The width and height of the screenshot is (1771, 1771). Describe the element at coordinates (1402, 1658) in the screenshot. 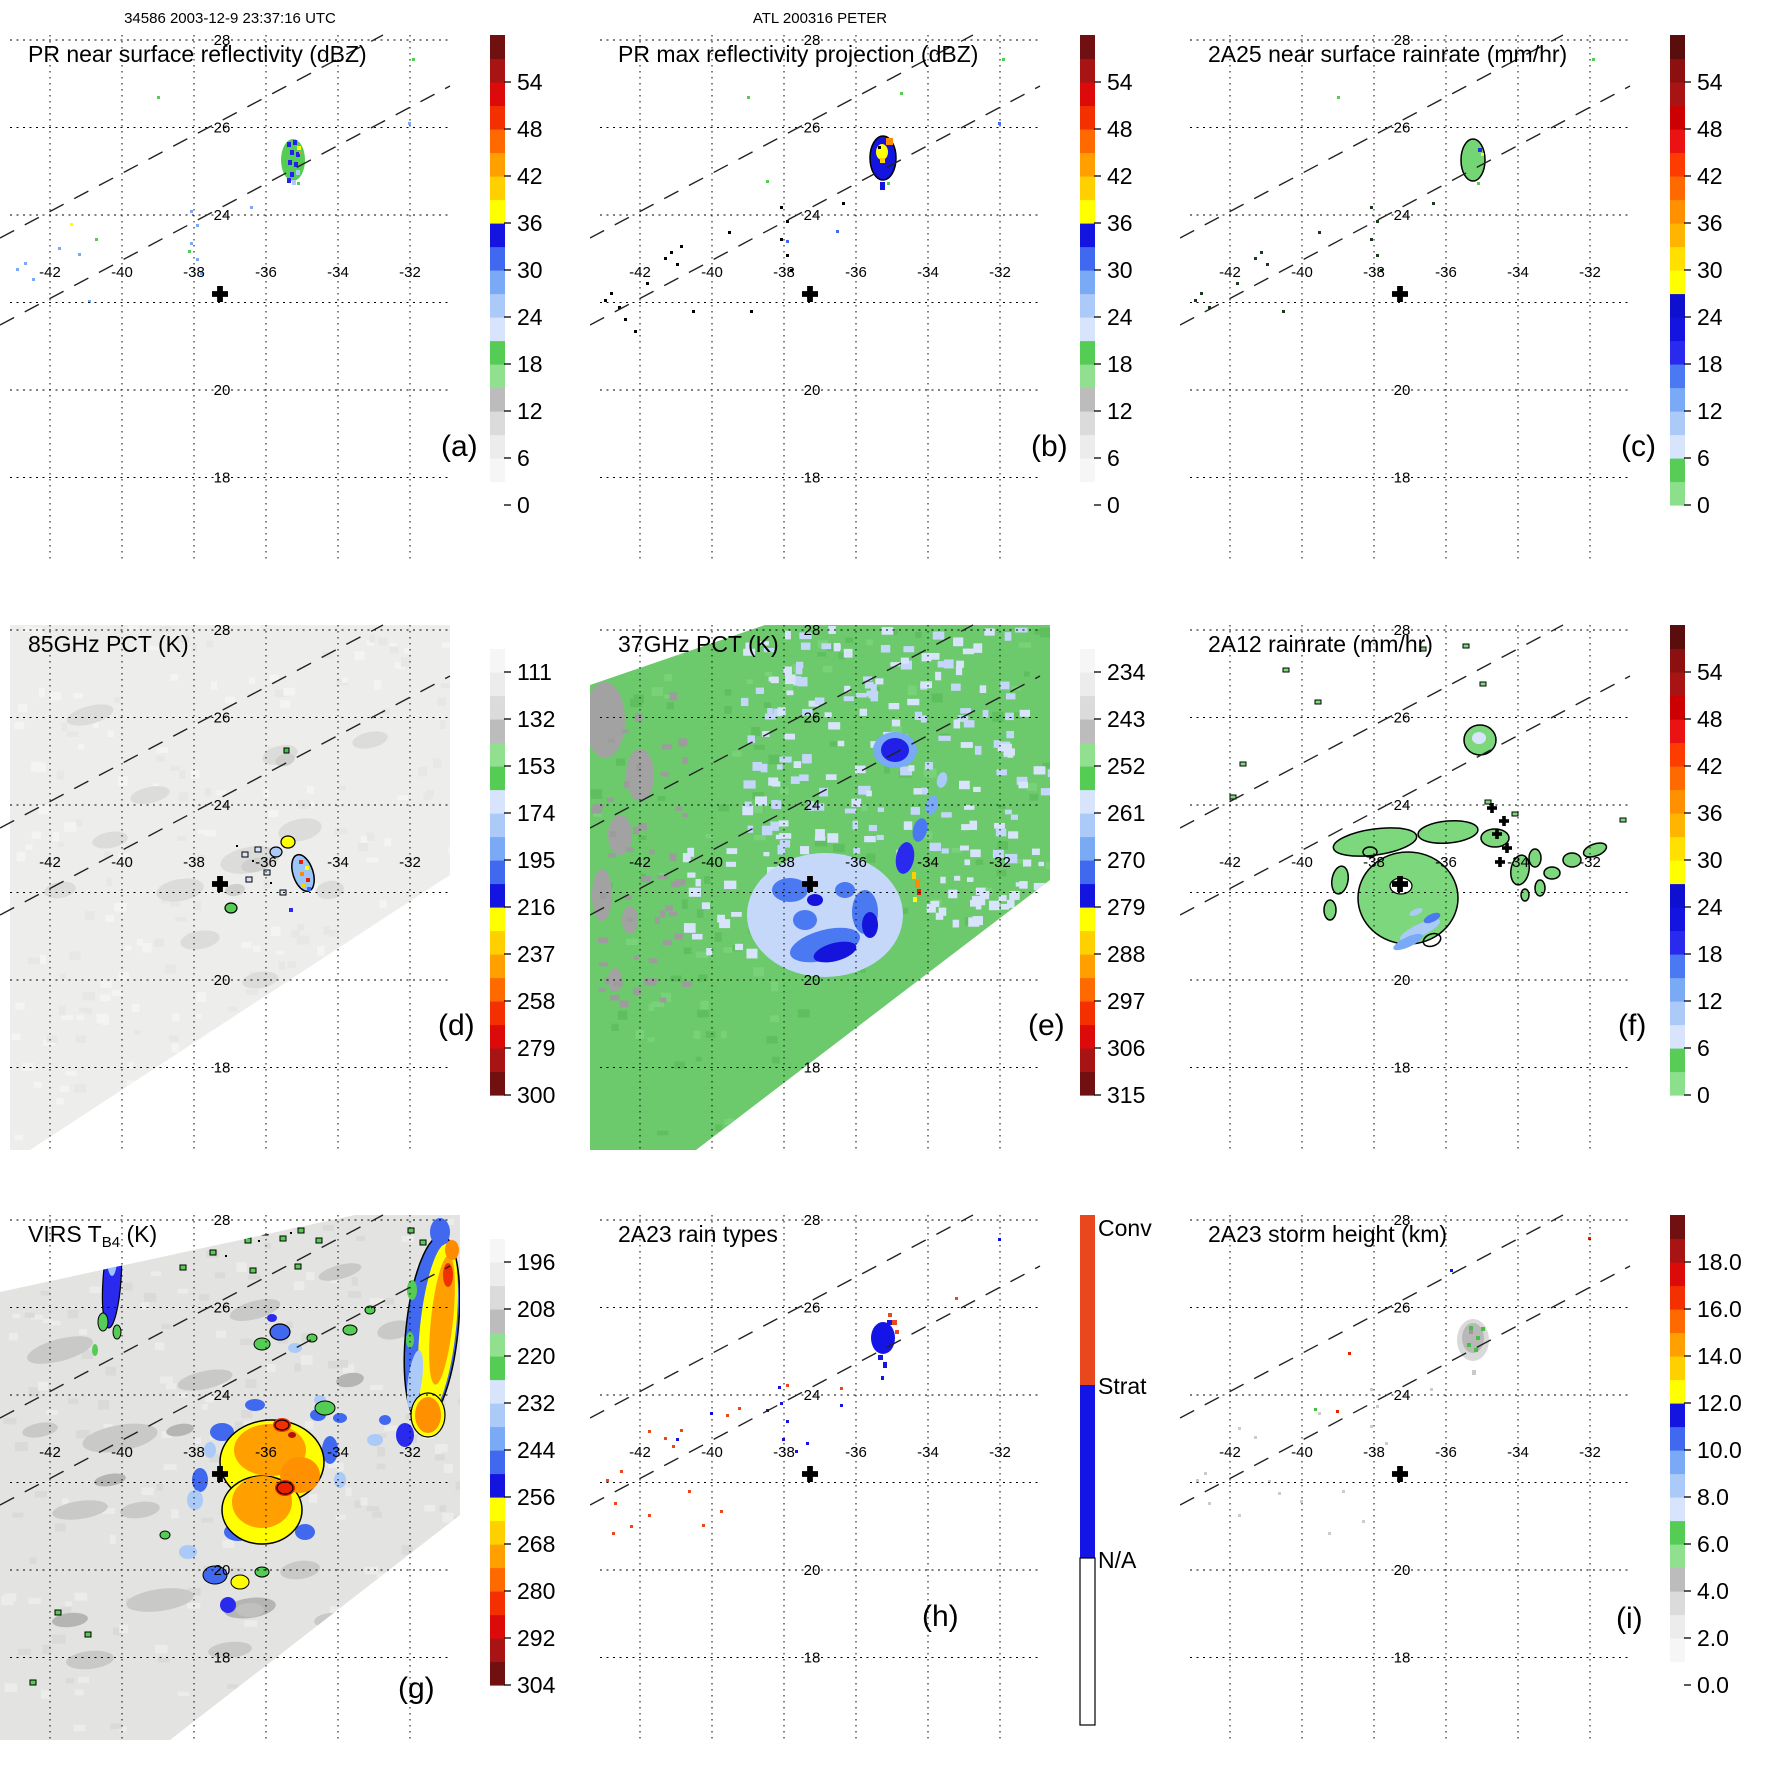

I see `svg-text: 18` at that location.